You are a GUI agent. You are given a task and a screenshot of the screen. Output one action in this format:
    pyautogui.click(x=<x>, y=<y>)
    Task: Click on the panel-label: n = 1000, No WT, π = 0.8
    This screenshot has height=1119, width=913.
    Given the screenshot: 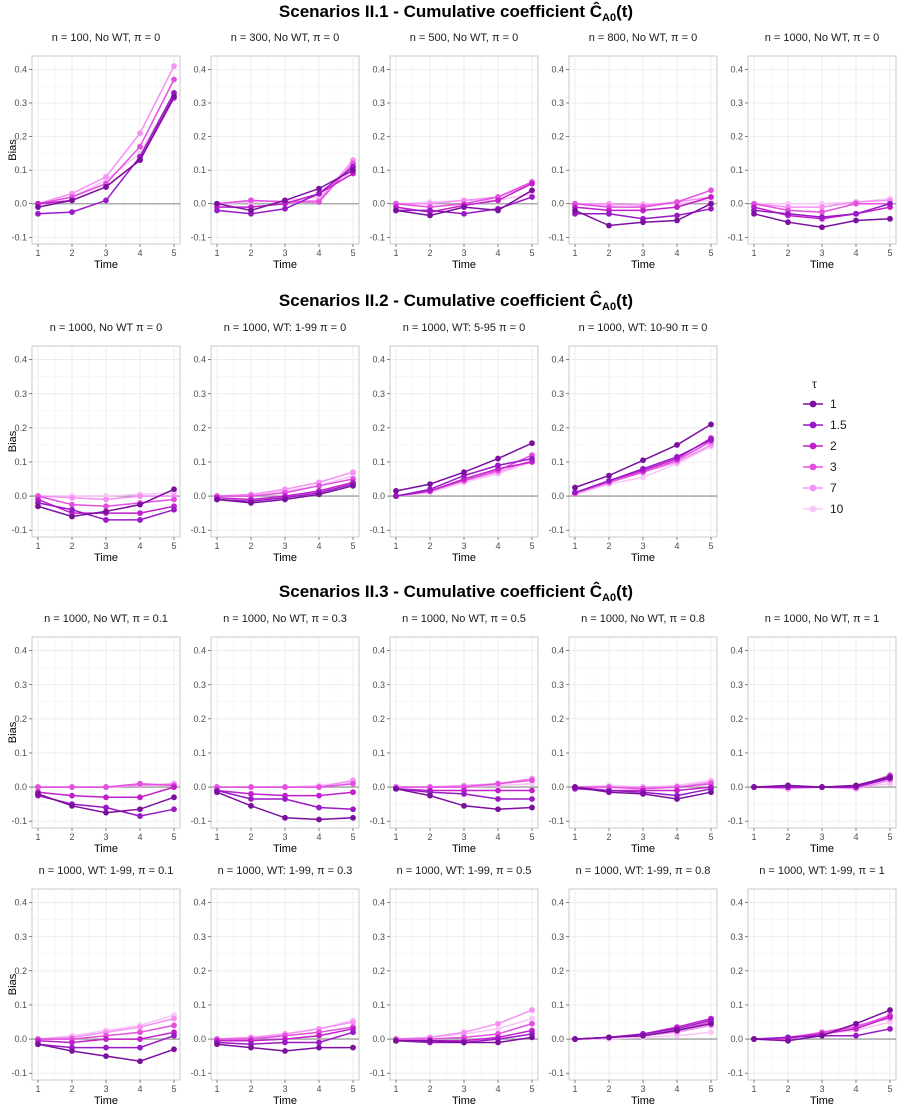 What is the action you would take?
    pyautogui.click(x=643, y=619)
    